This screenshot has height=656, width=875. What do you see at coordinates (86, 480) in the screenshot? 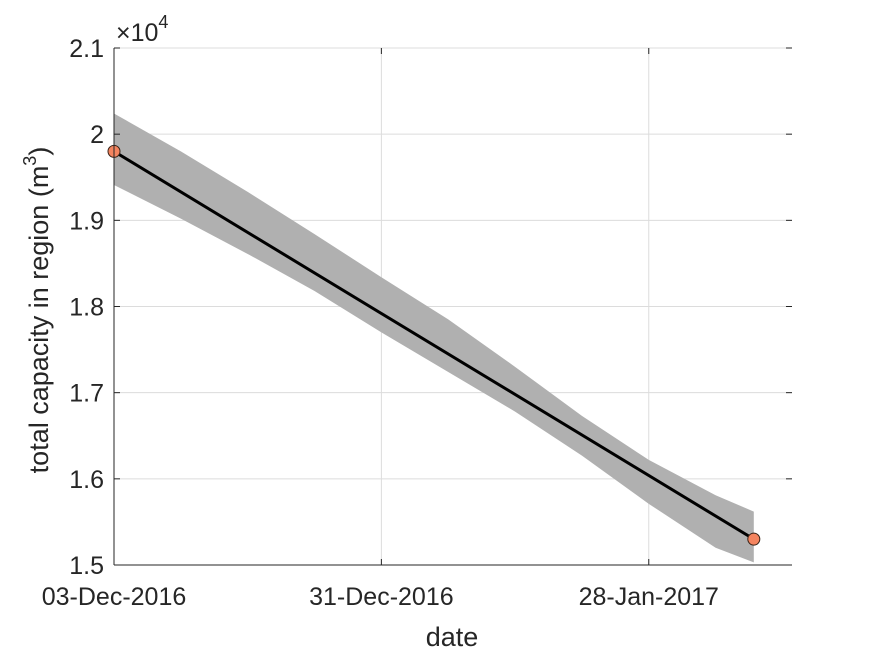
I see `y-tick-label: 1.6` at bounding box center [86, 480].